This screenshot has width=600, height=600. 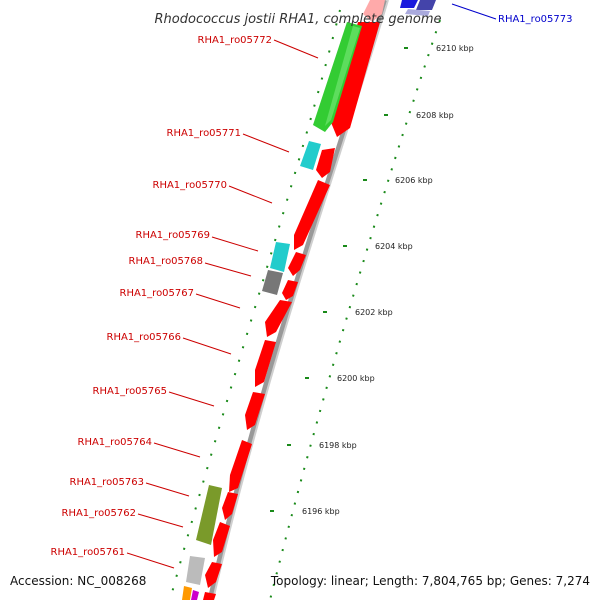 I want to click on gene-label: RHA1_ro05763, so click(x=107, y=482).